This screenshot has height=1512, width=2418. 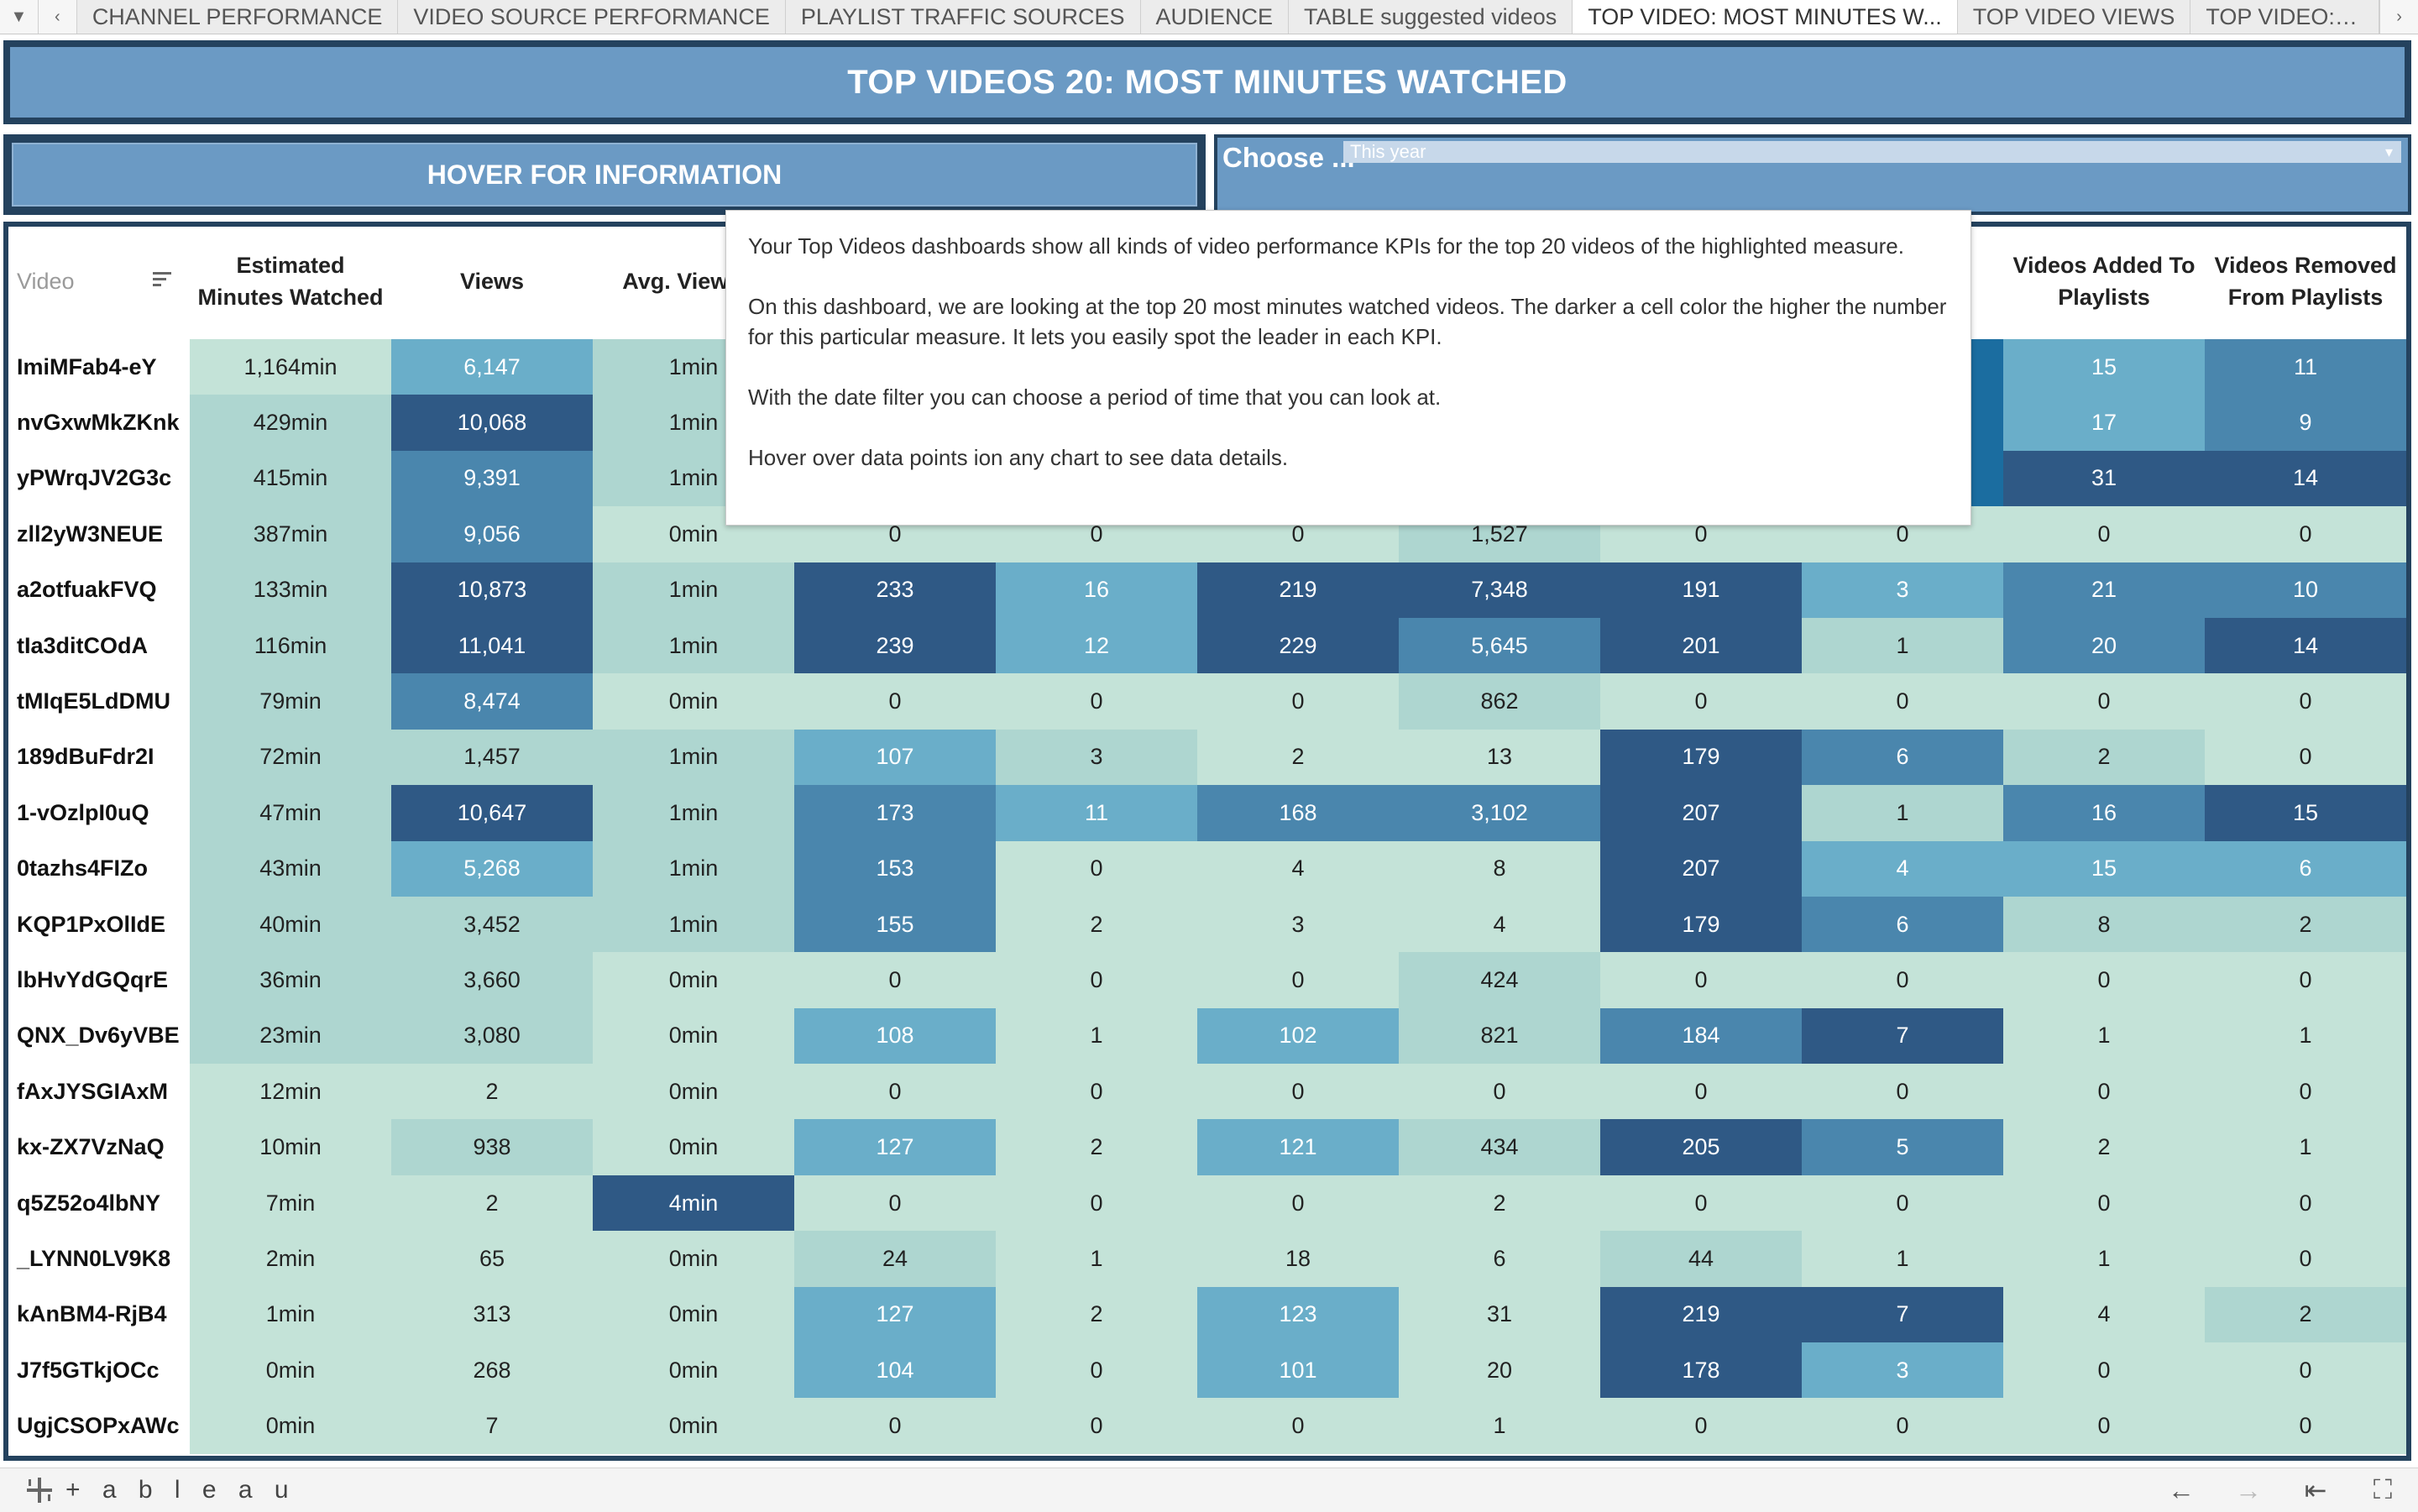 What do you see at coordinates (1701, 757) in the screenshot?
I see `table-cell: 179` at bounding box center [1701, 757].